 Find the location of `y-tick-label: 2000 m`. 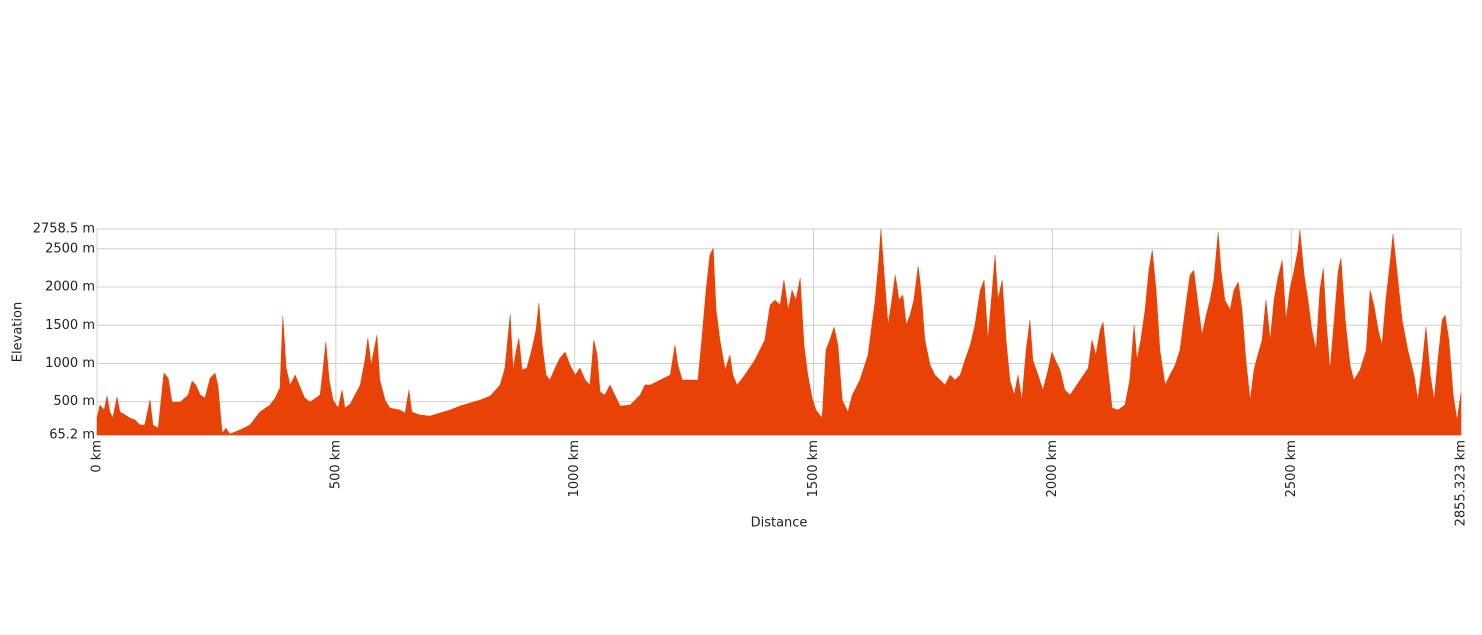

y-tick-label: 2000 m is located at coordinates (70, 287).